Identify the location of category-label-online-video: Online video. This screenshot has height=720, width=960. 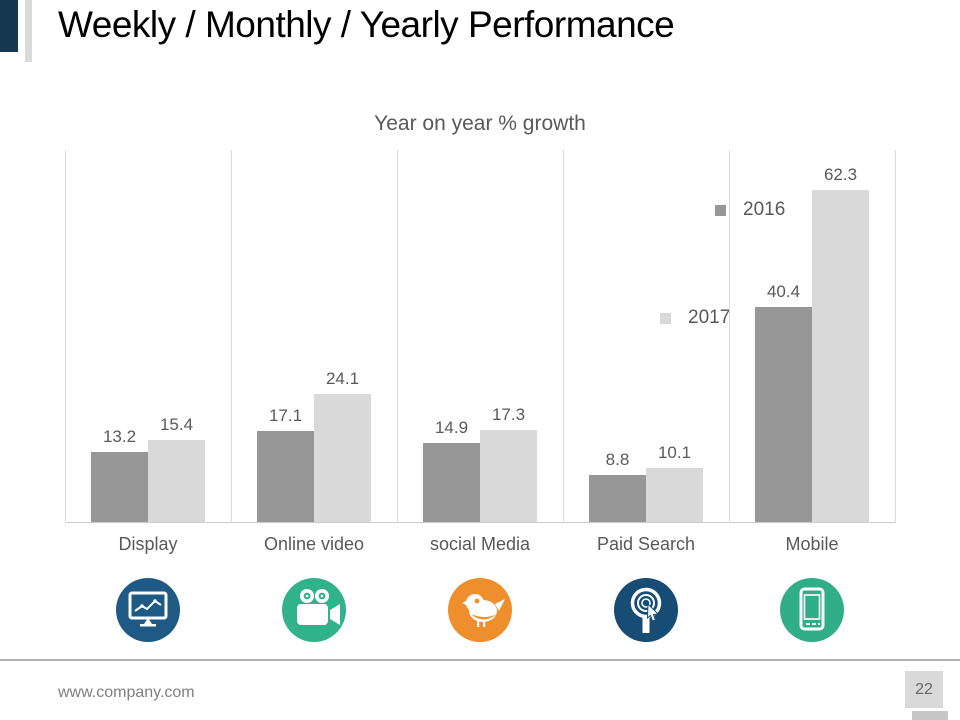
(314, 544).